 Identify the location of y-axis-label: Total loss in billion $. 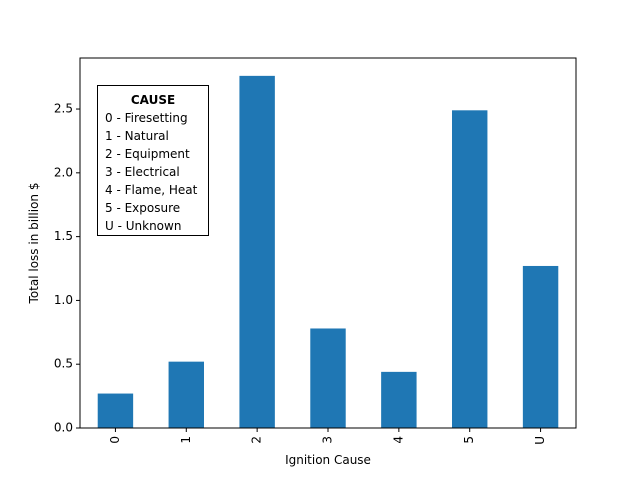
(34, 244).